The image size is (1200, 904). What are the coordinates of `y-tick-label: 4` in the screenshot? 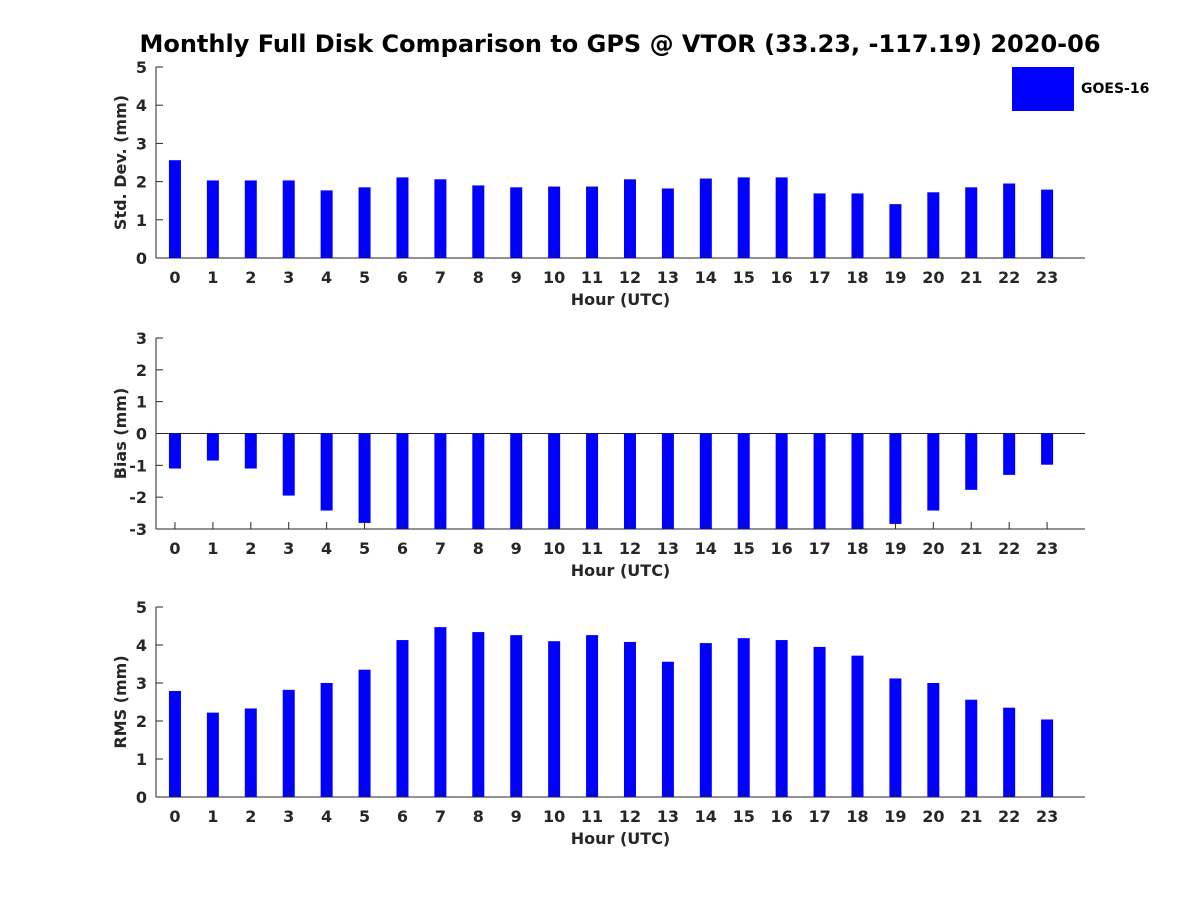 It's located at (141, 645).